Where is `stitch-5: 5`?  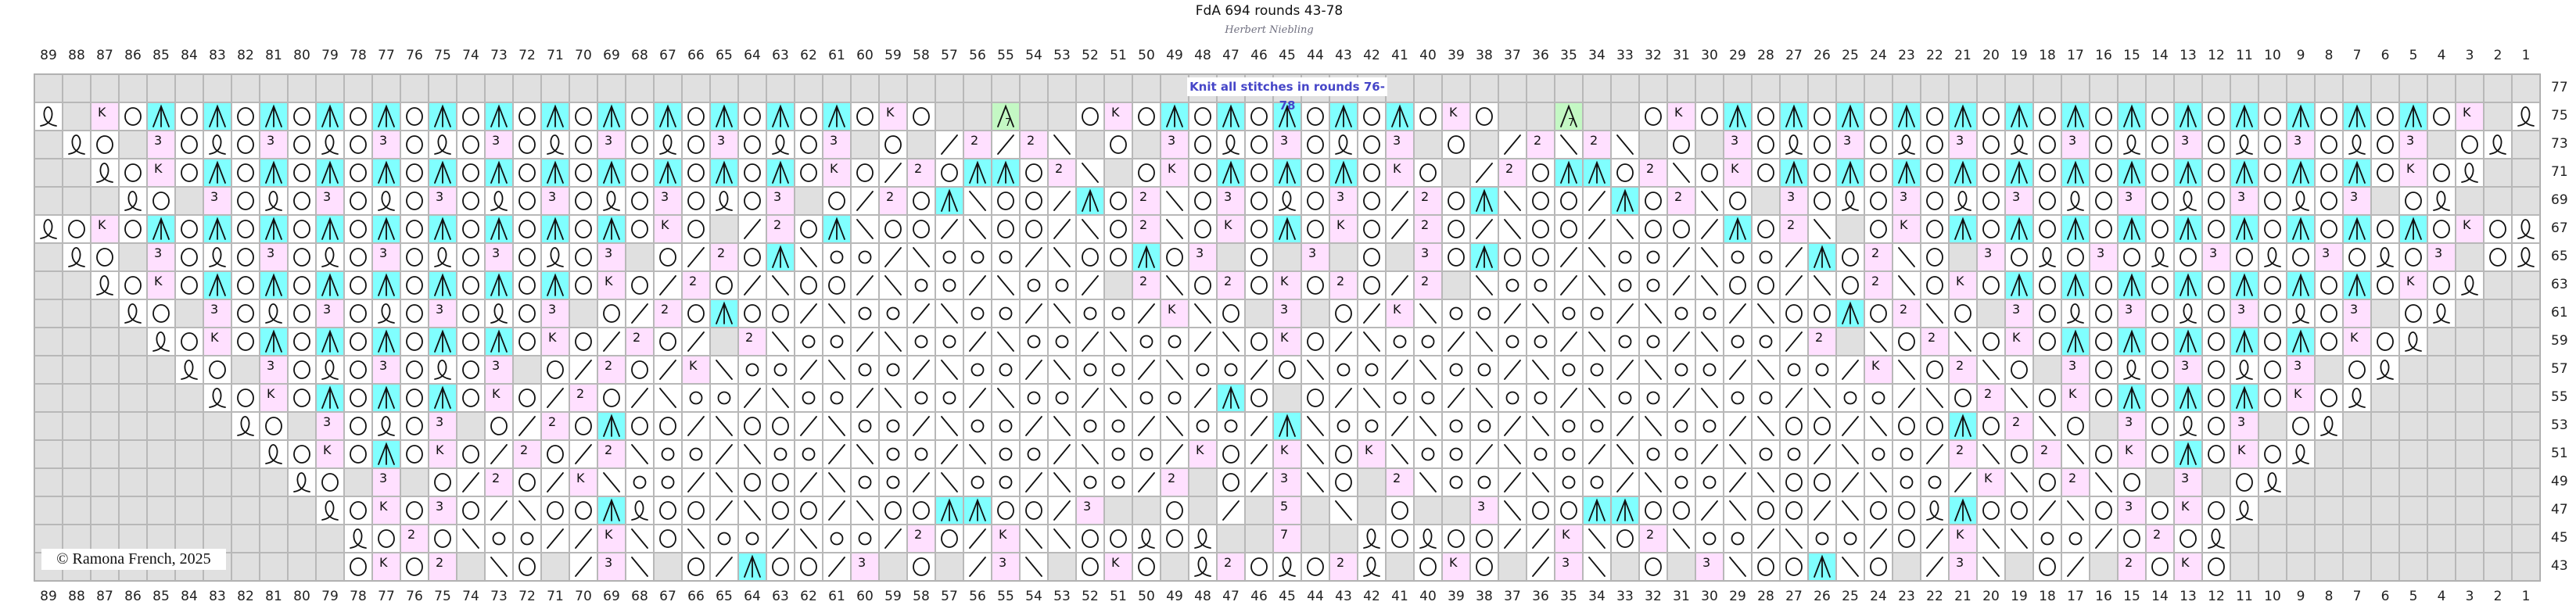 stitch-5: 5 is located at coordinates (1287, 511).